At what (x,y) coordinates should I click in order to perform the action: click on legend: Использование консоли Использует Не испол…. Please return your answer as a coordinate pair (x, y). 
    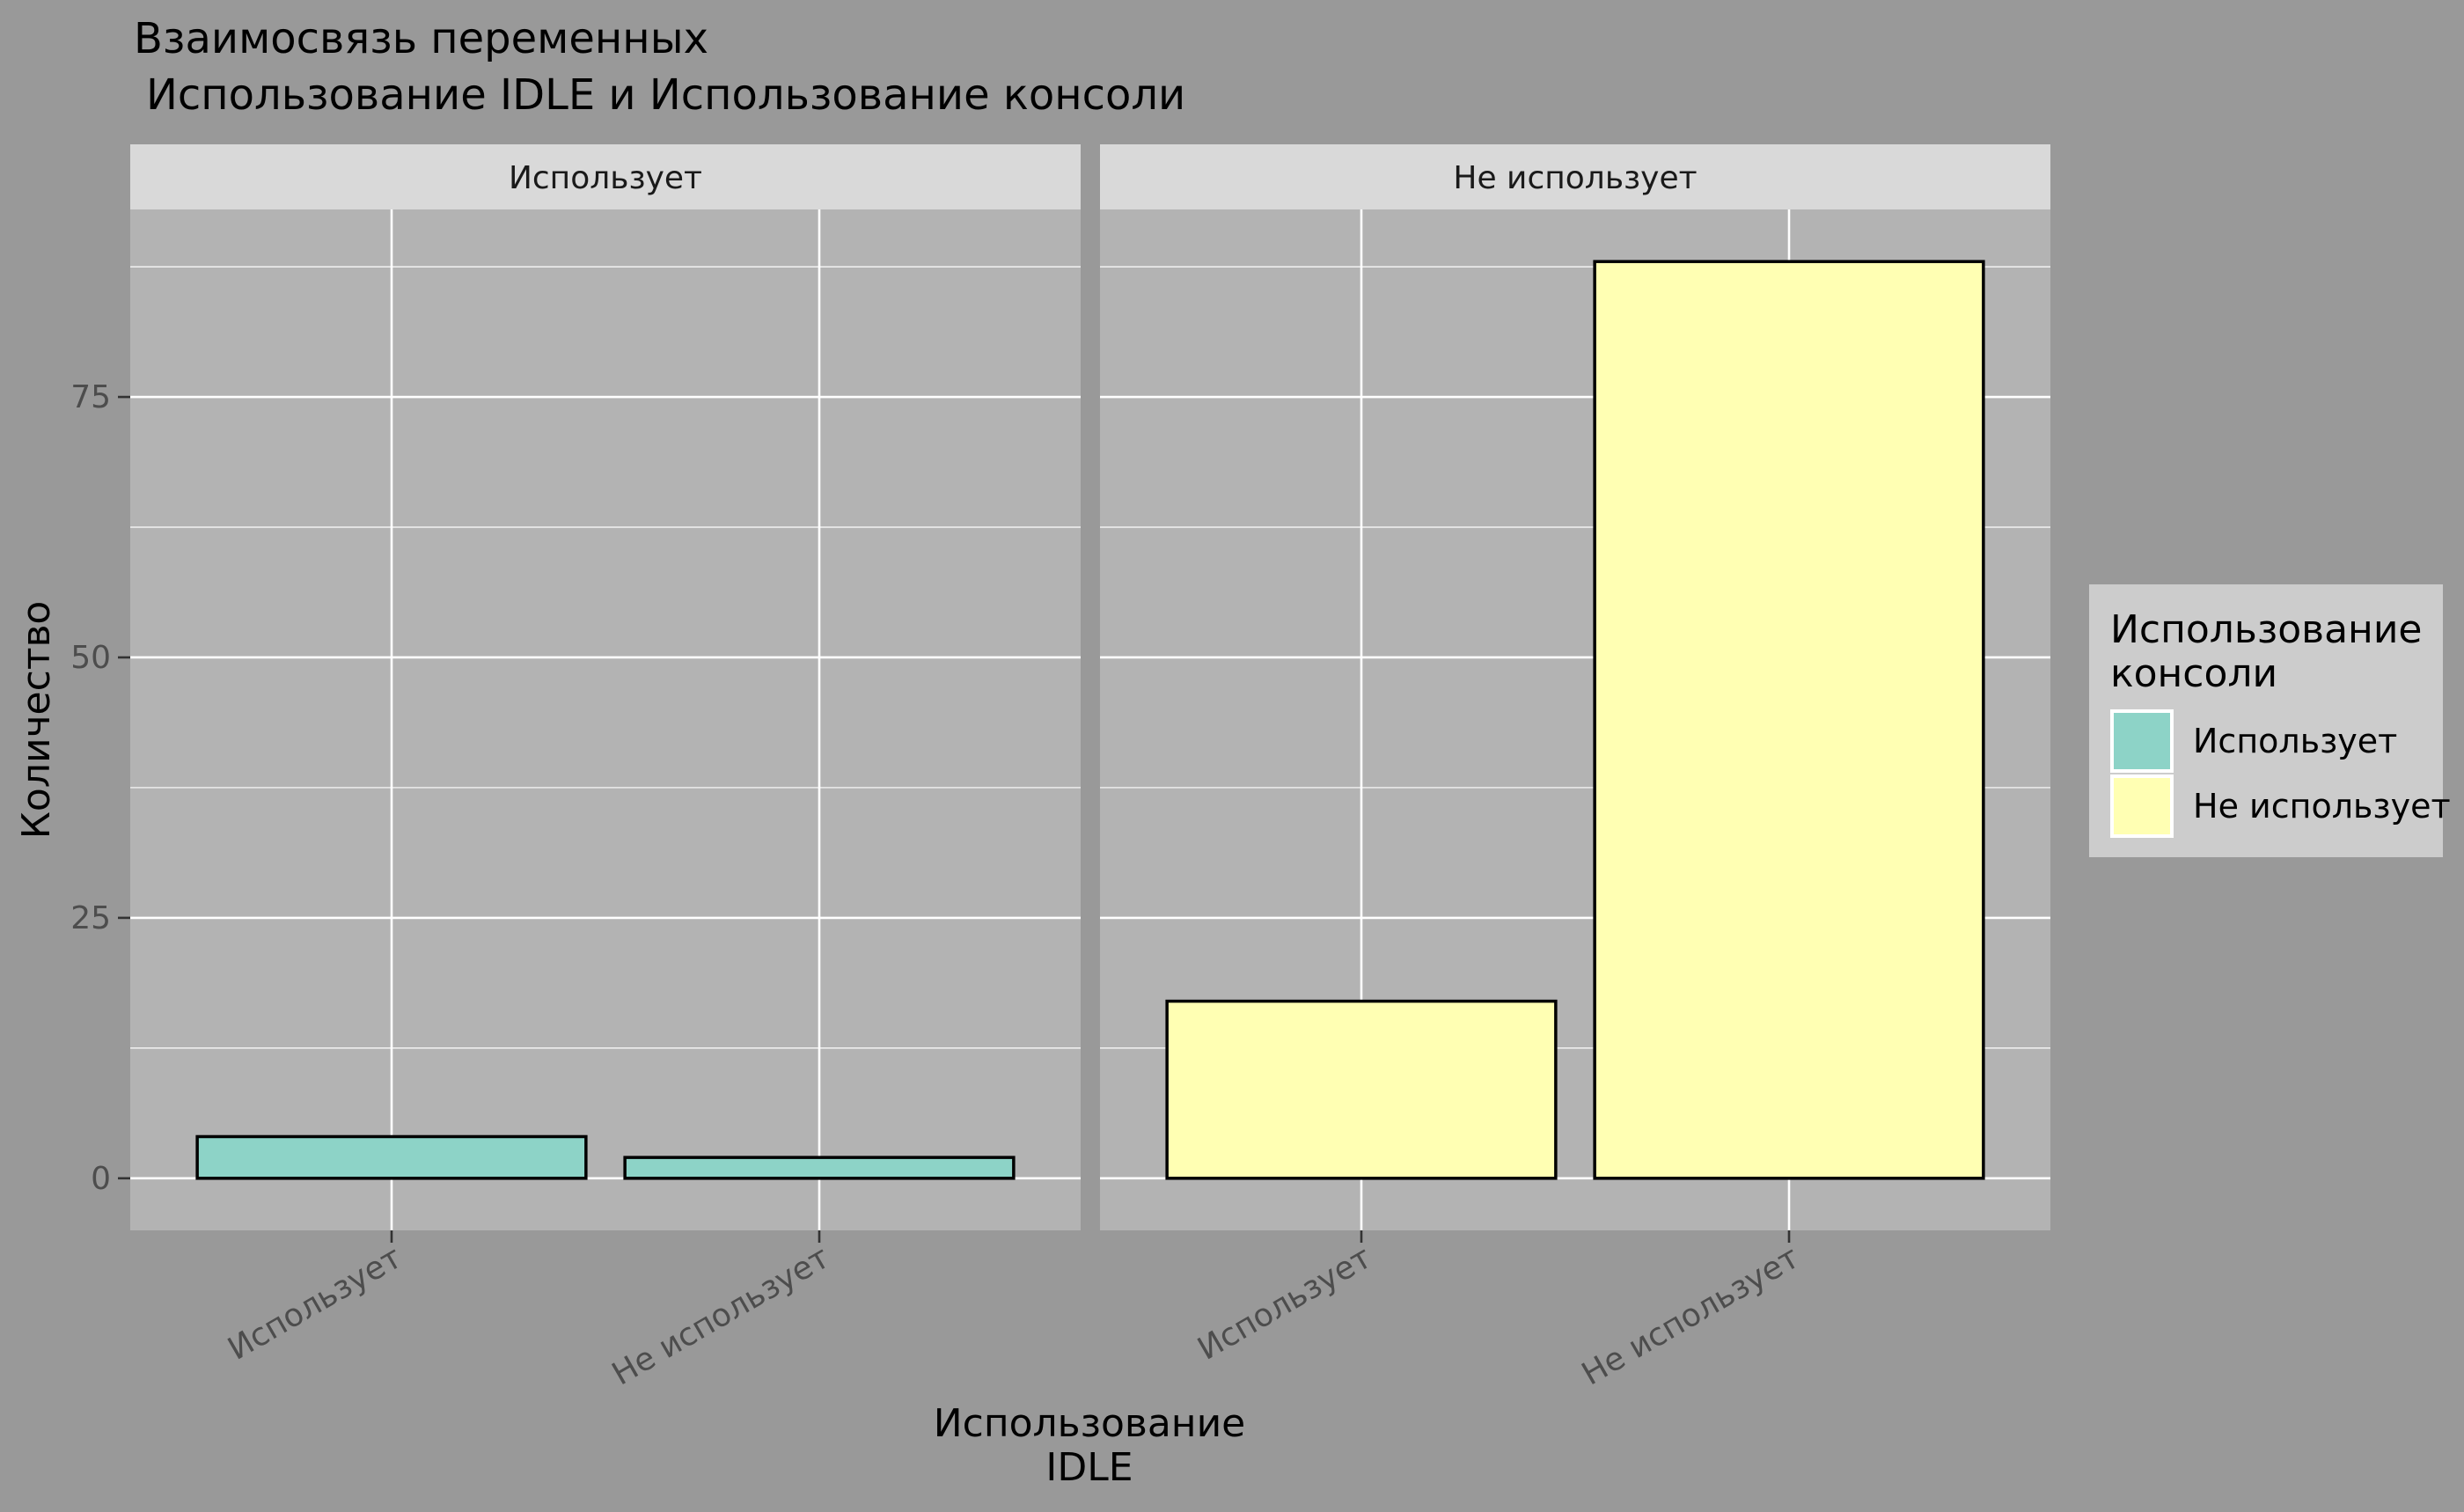
    Looking at the image, I should click on (2270, 720).